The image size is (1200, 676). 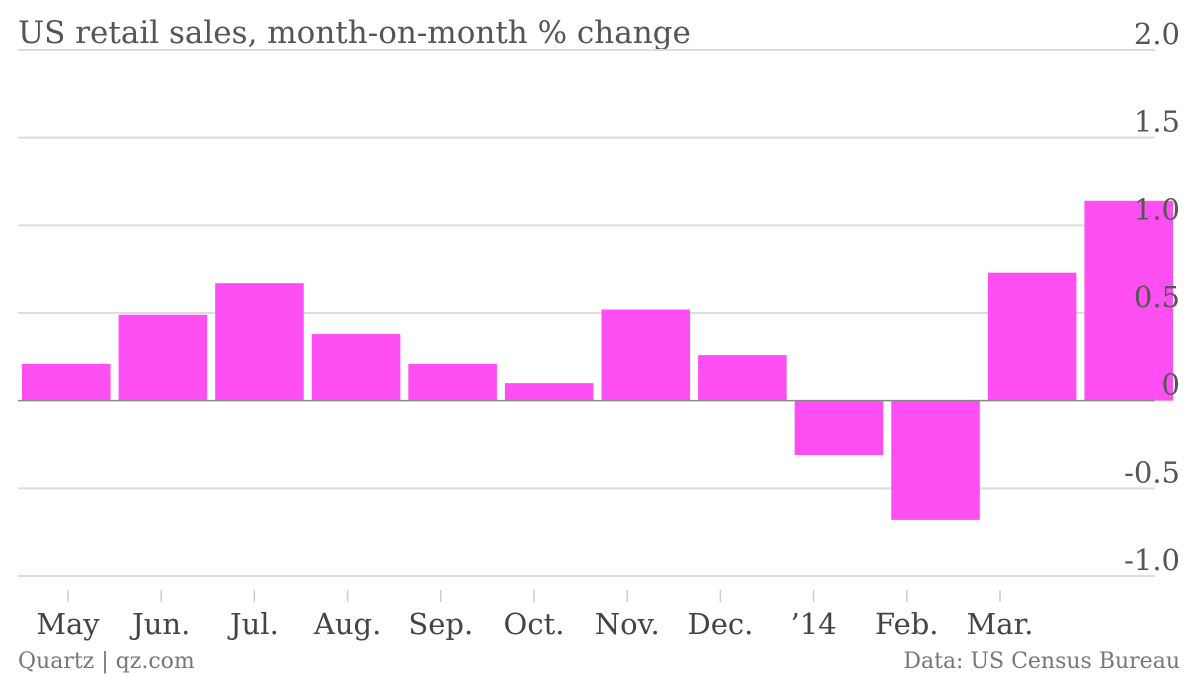 What do you see at coordinates (347, 624) in the screenshot?
I see `x-tick-label: Aug.` at bounding box center [347, 624].